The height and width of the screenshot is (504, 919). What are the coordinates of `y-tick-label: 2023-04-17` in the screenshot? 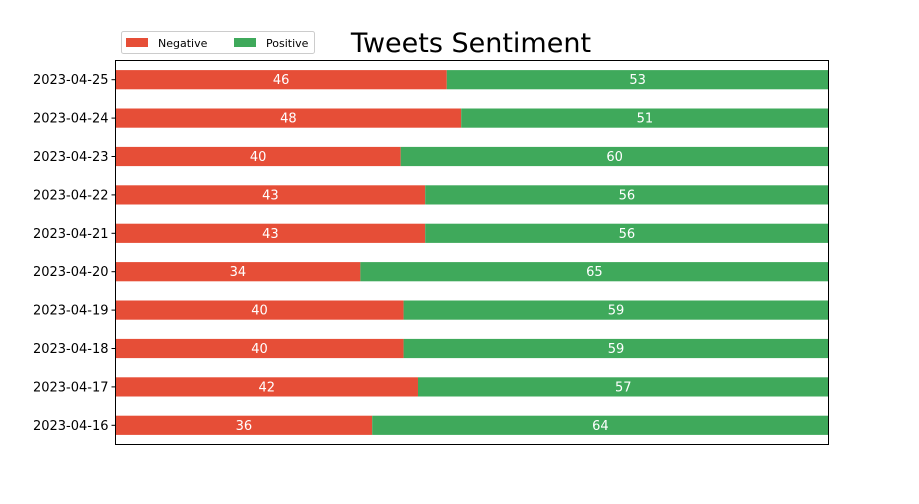 It's located at (71, 387).